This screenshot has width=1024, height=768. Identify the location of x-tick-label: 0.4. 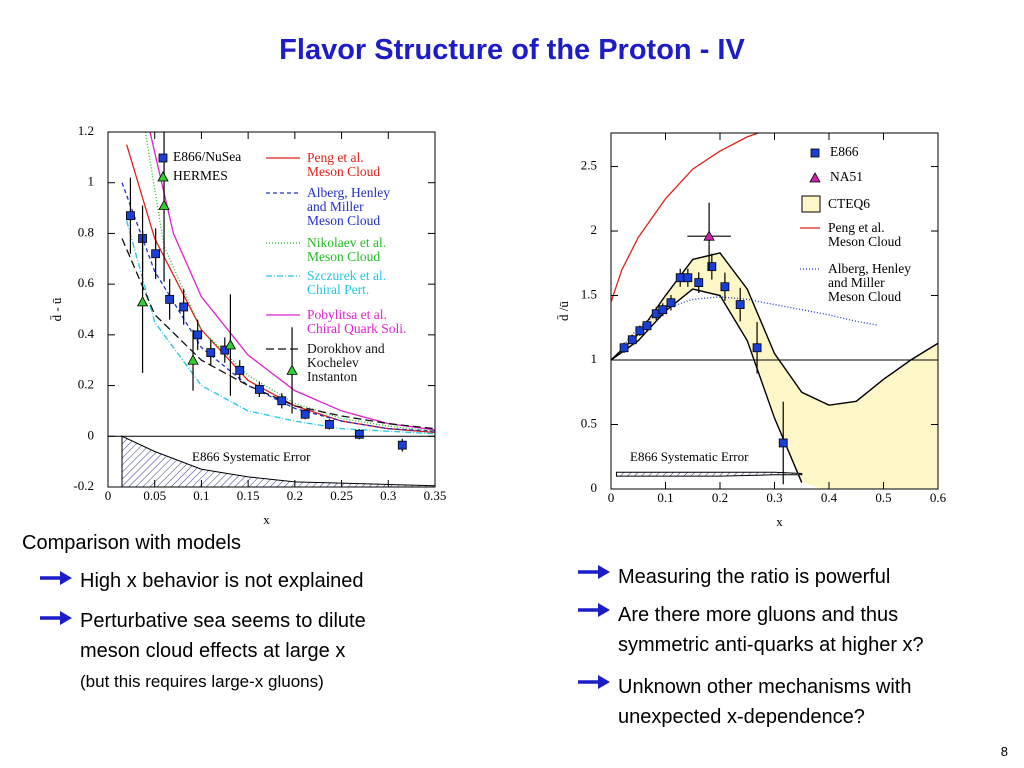
(829, 497).